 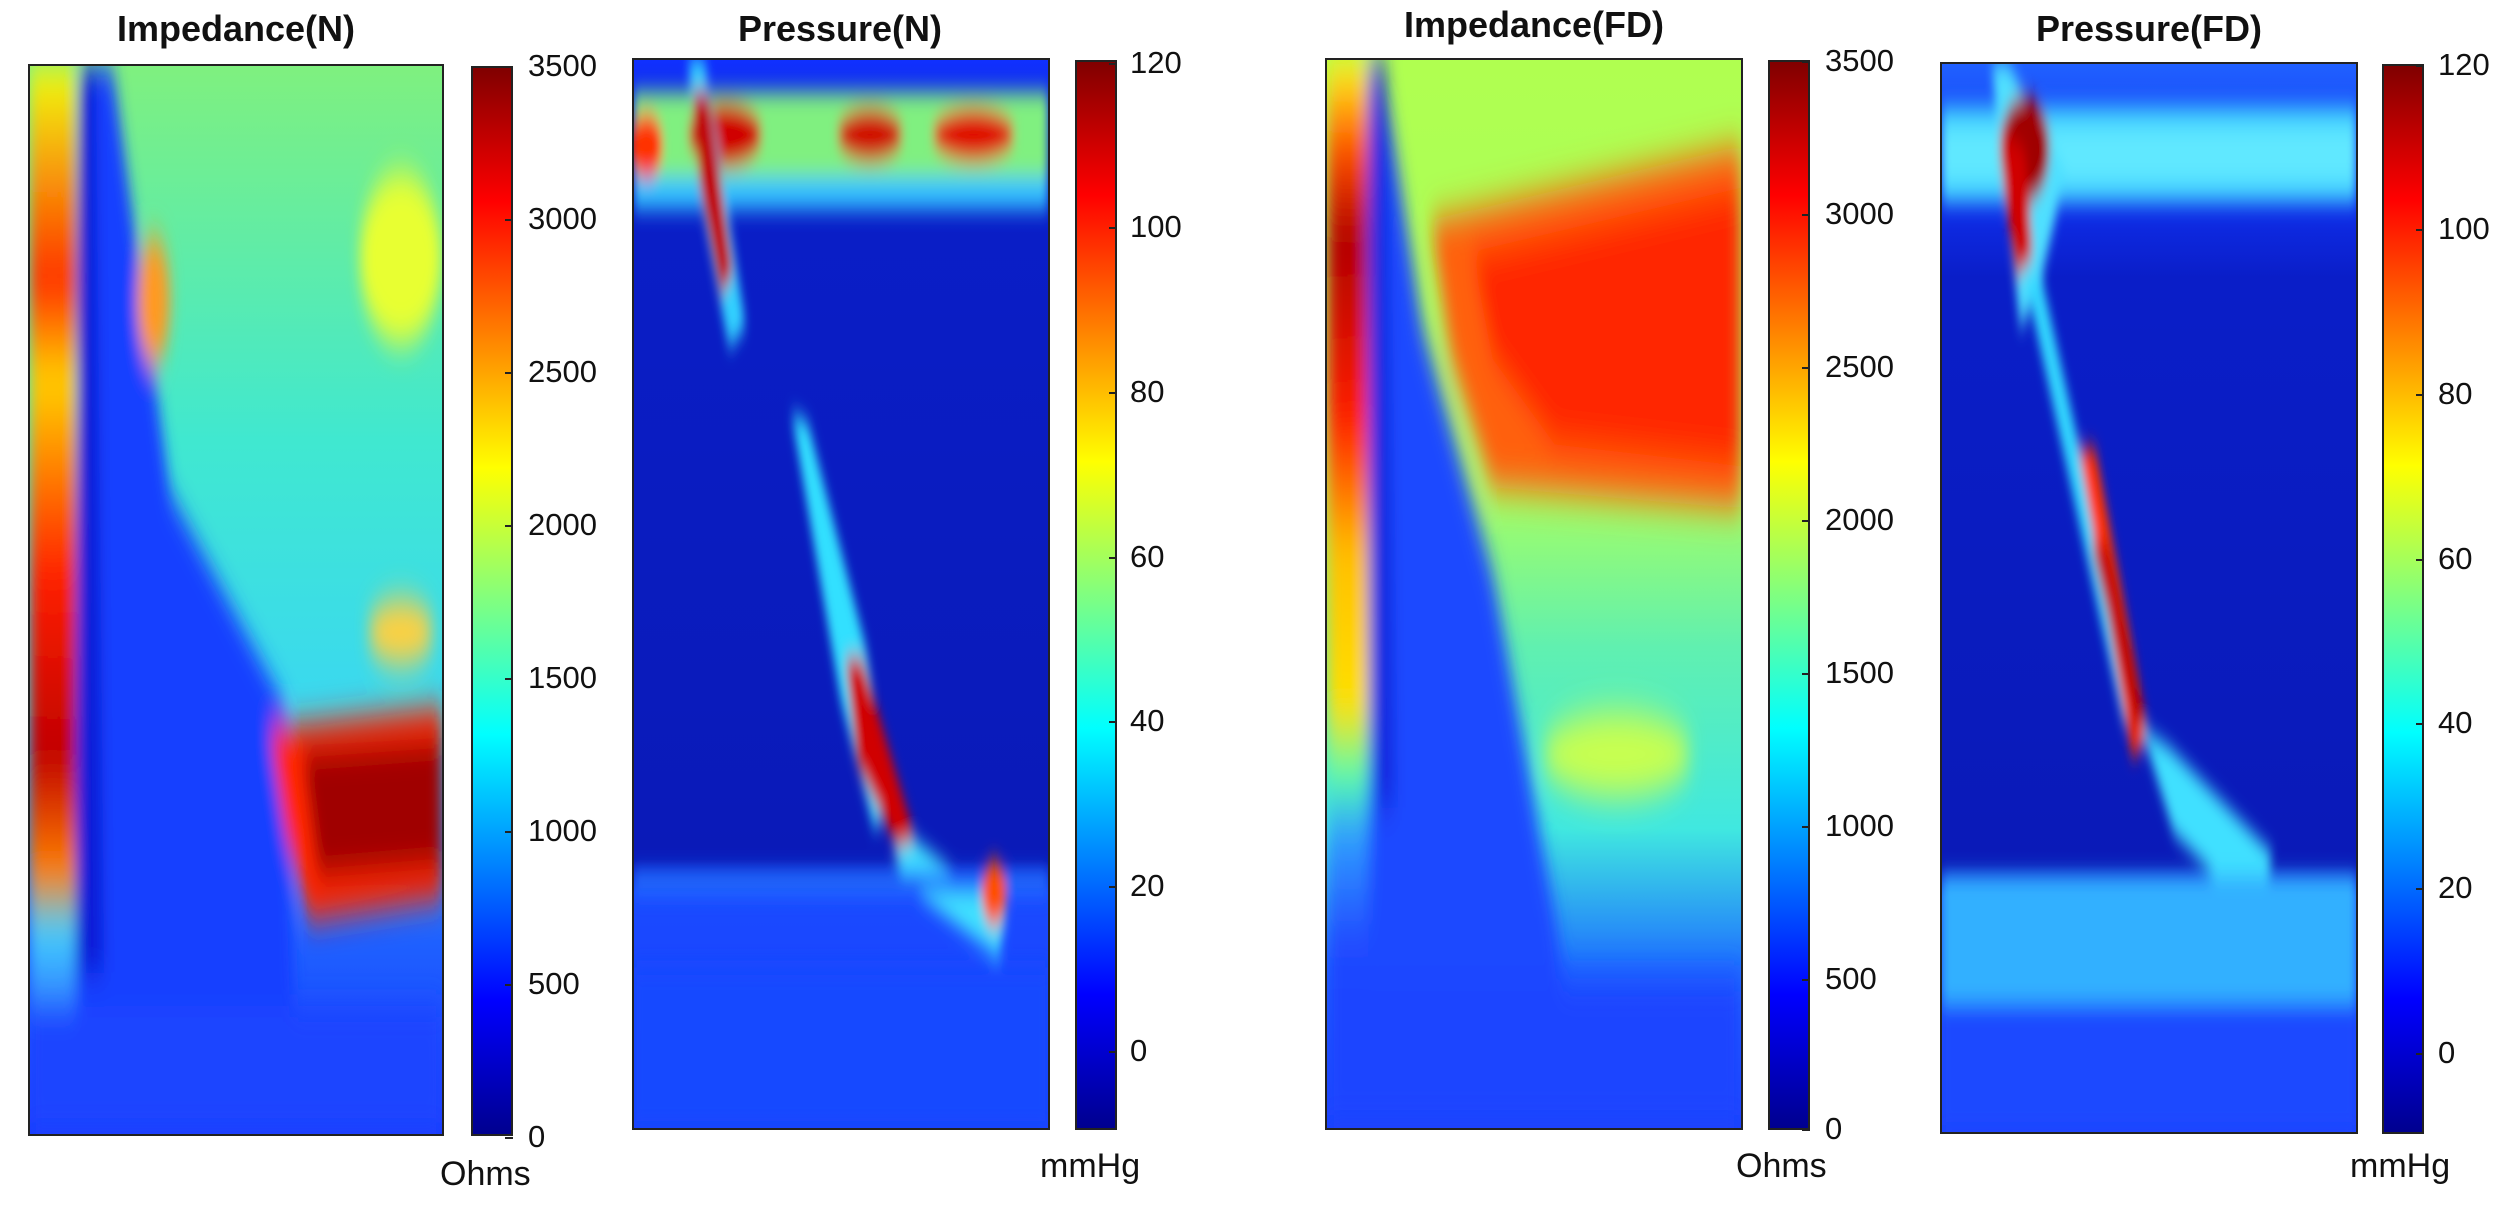 What do you see at coordinates (1455, 594) in the screenshot?
I see `swallow-front-region` at bounding box center [1455, 594].